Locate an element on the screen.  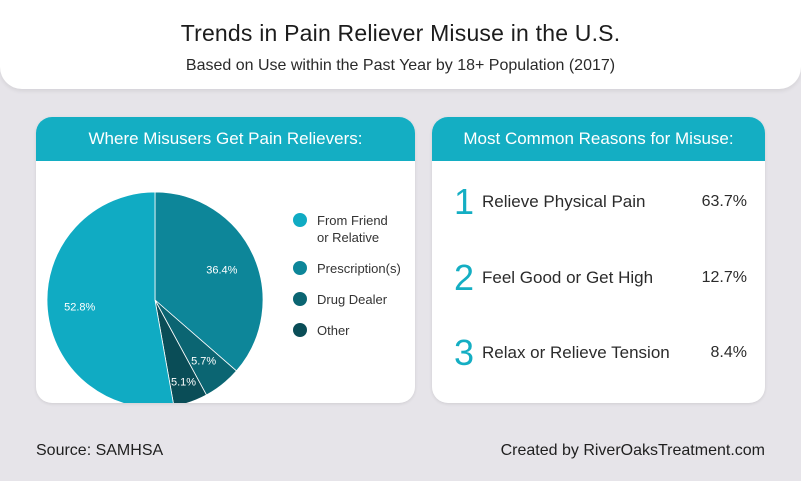
pie-label-drug-dealer: 5.7% is located at coordinates (203, 362).